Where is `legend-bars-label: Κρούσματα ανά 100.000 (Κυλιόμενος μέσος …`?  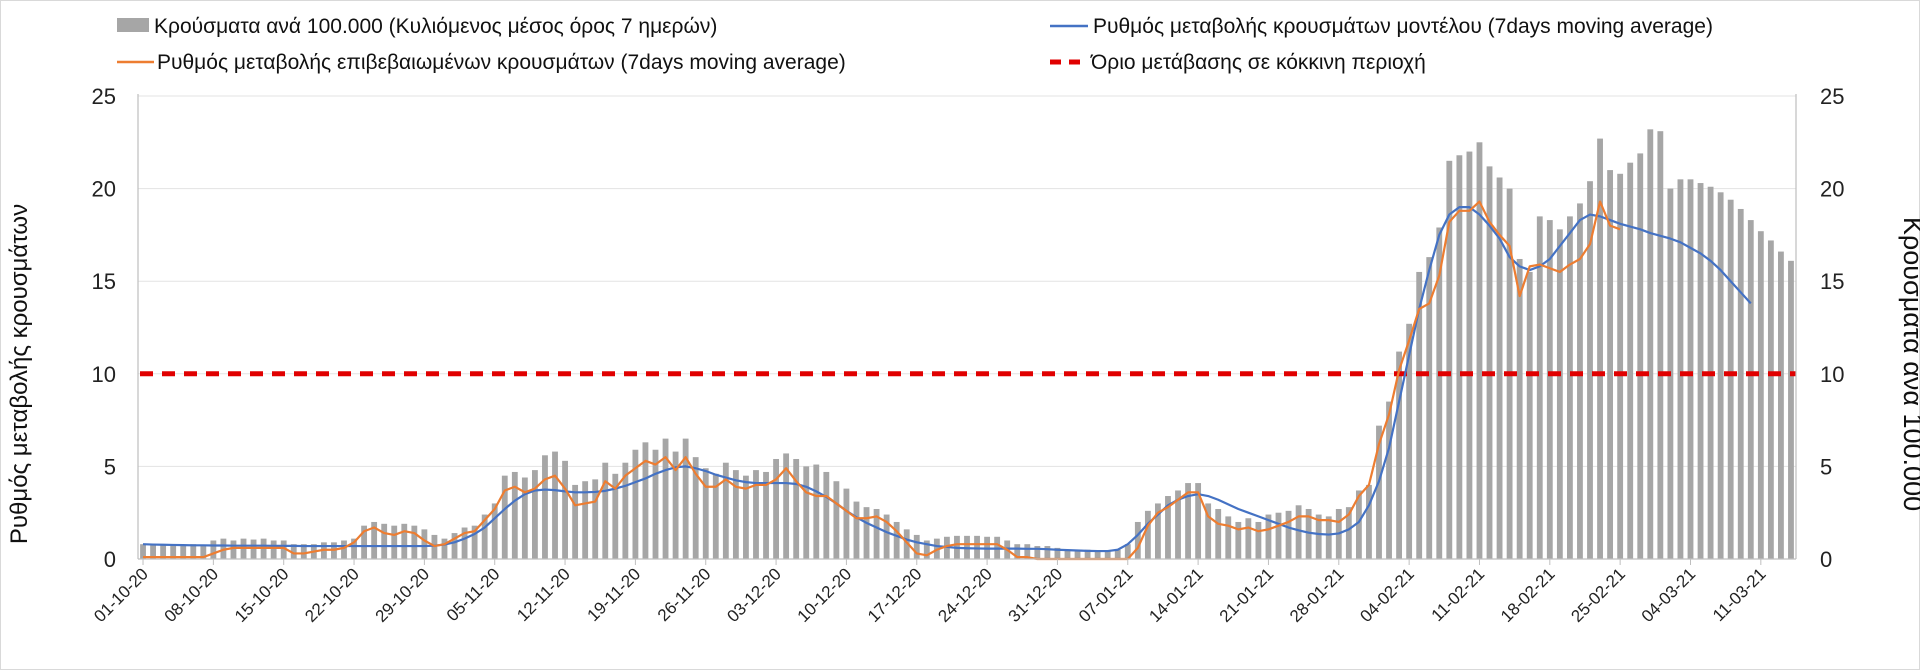
legend-bars-label: Κρούσματα ανά 100.000 (Κυλιόμενος μέσος … is located at coordinates (435, 26).